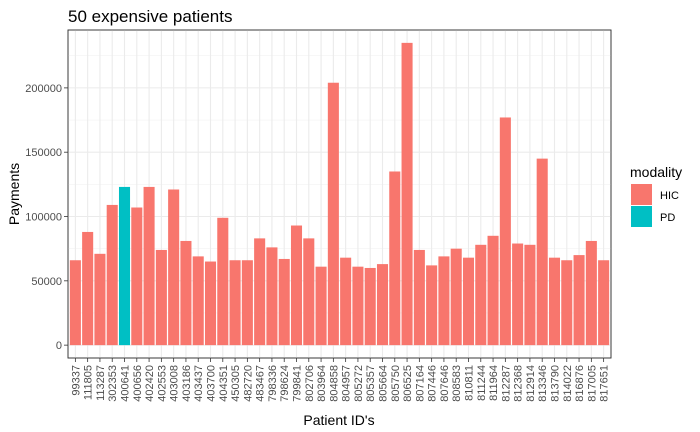  What do you see at coordinates (580, 383) in the screenshot?
I see `x-tick-label: 816876` at bounding box center [580, 383].